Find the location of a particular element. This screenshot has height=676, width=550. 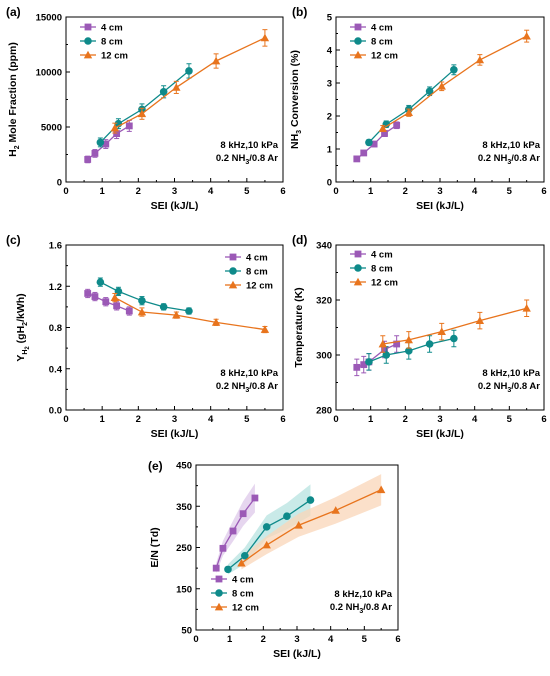

y-axis-title-e: E/N (Td) is located at coordinates (155, 547).